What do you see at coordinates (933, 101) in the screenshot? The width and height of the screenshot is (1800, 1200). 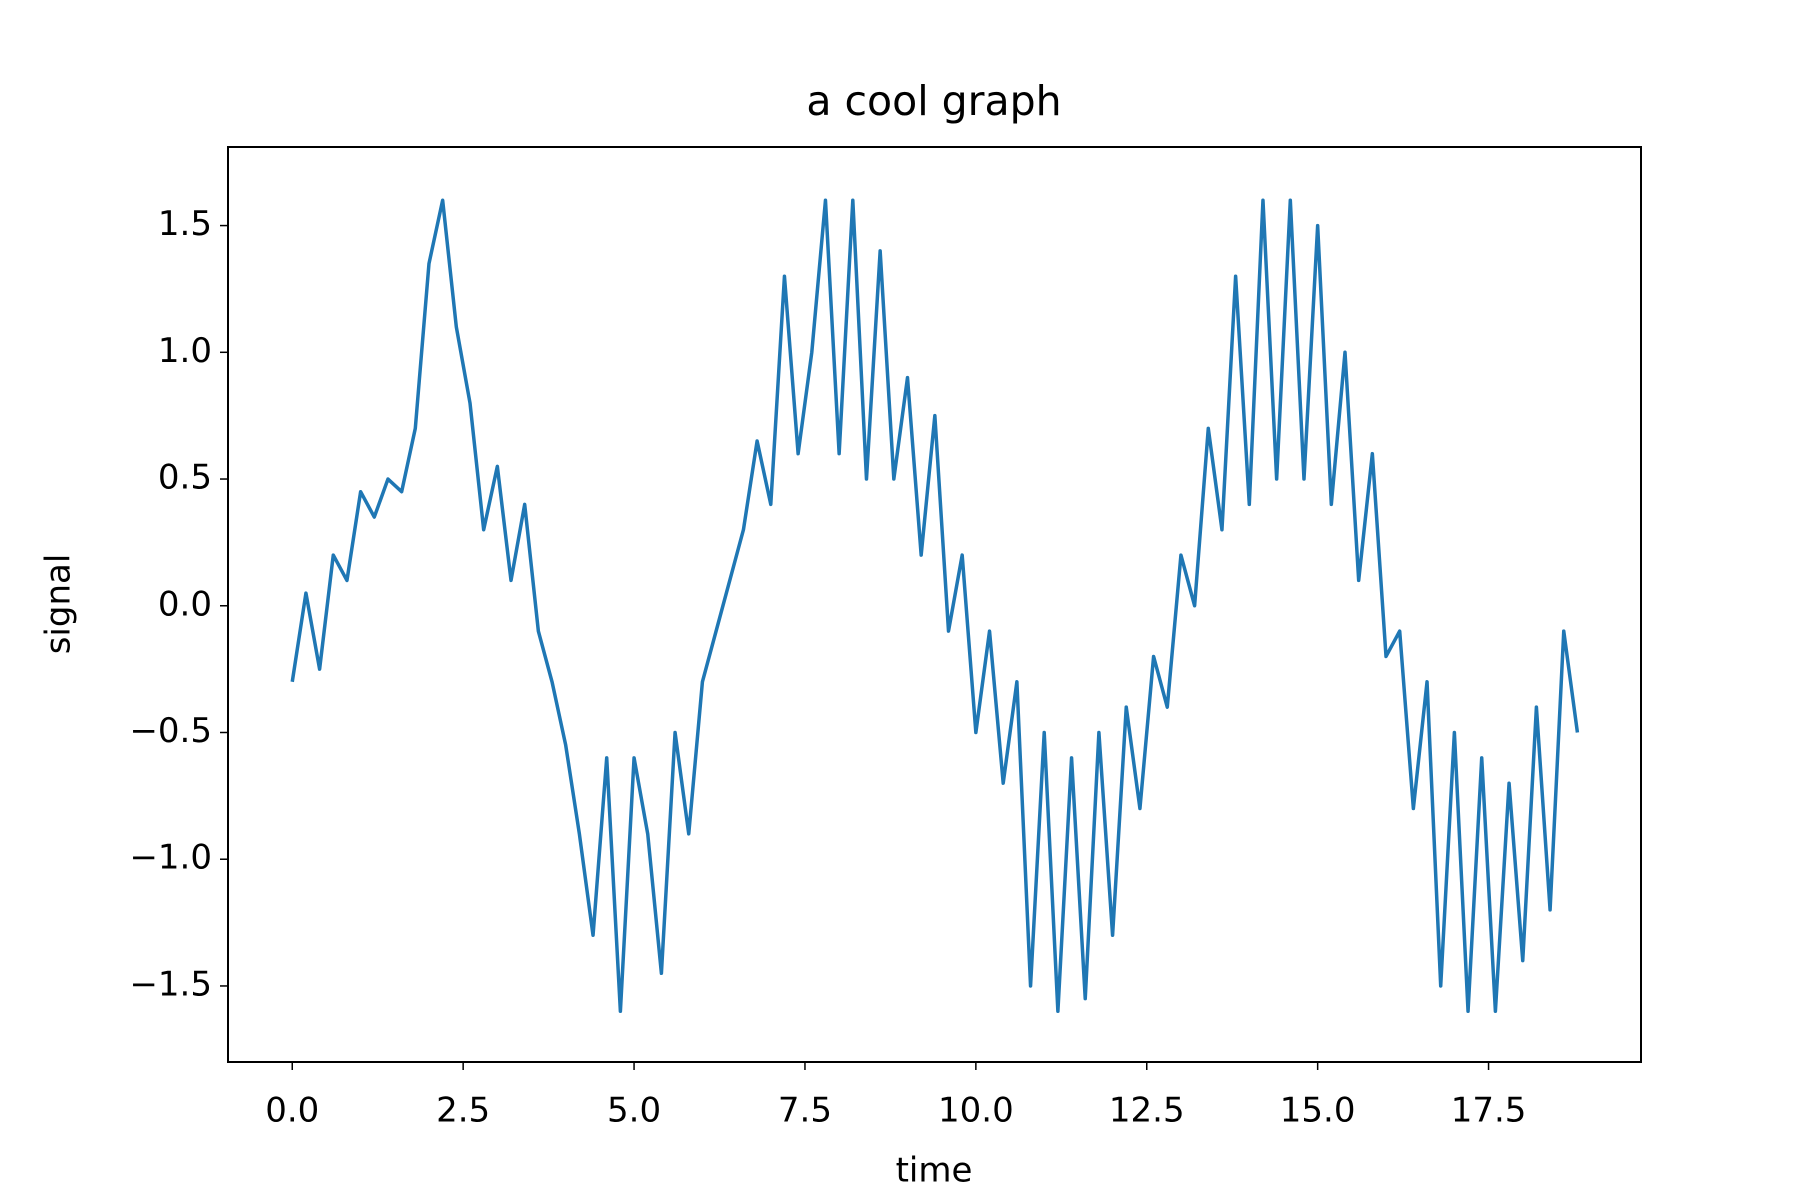 I see `chart-title: a cool graph` at bounding box center [933, 101].